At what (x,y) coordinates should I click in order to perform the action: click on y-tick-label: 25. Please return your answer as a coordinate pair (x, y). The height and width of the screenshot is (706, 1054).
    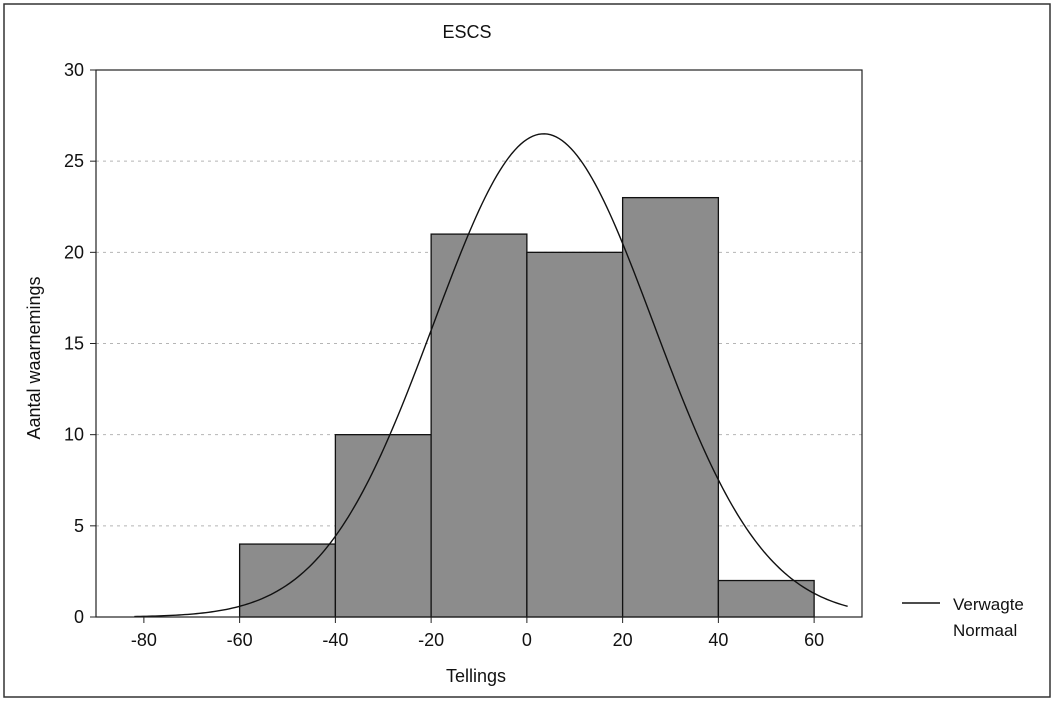
    Looking at the image, I should click on (74, 161).